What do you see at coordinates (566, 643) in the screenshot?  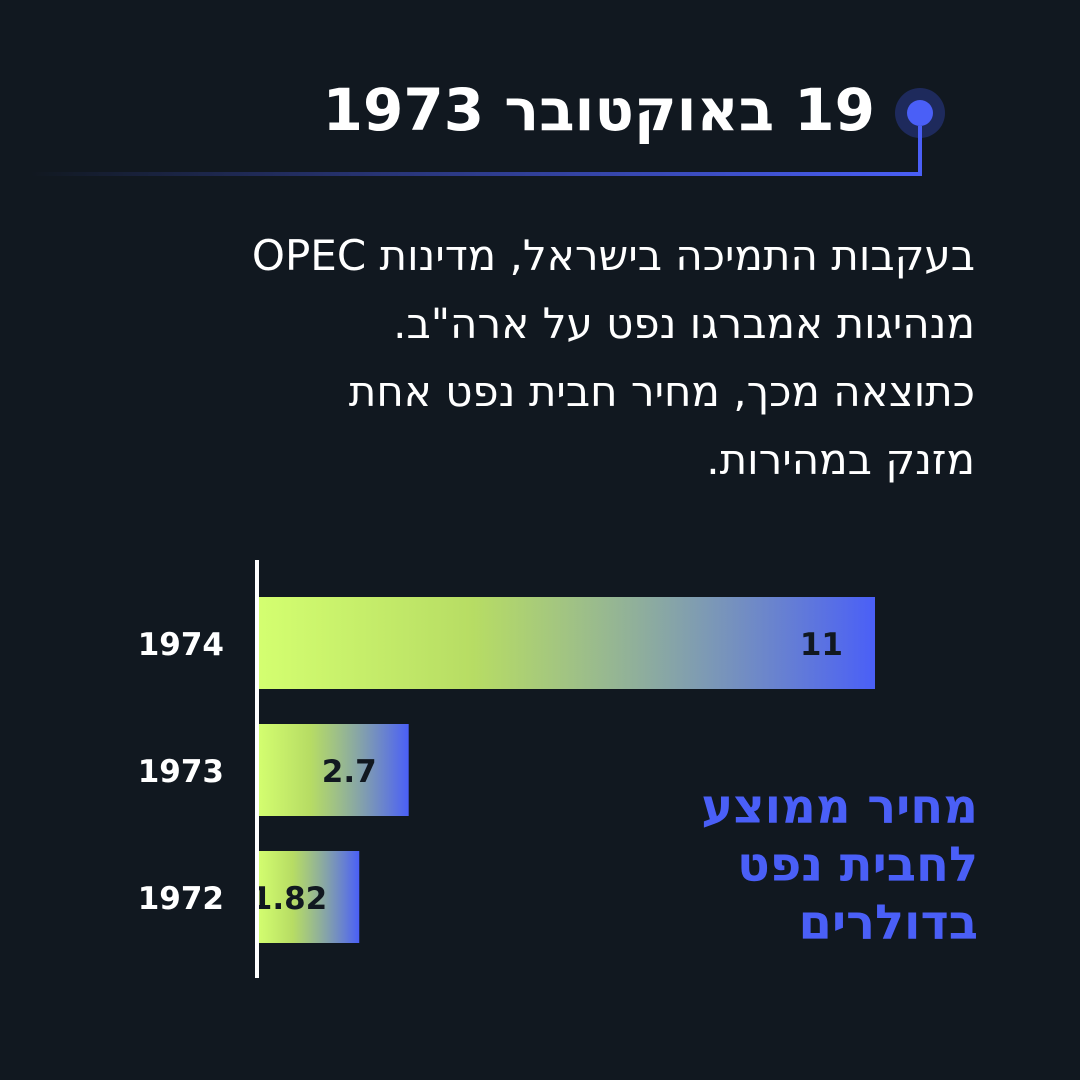 I see `bar-1974` at bounding box center [566, 643].